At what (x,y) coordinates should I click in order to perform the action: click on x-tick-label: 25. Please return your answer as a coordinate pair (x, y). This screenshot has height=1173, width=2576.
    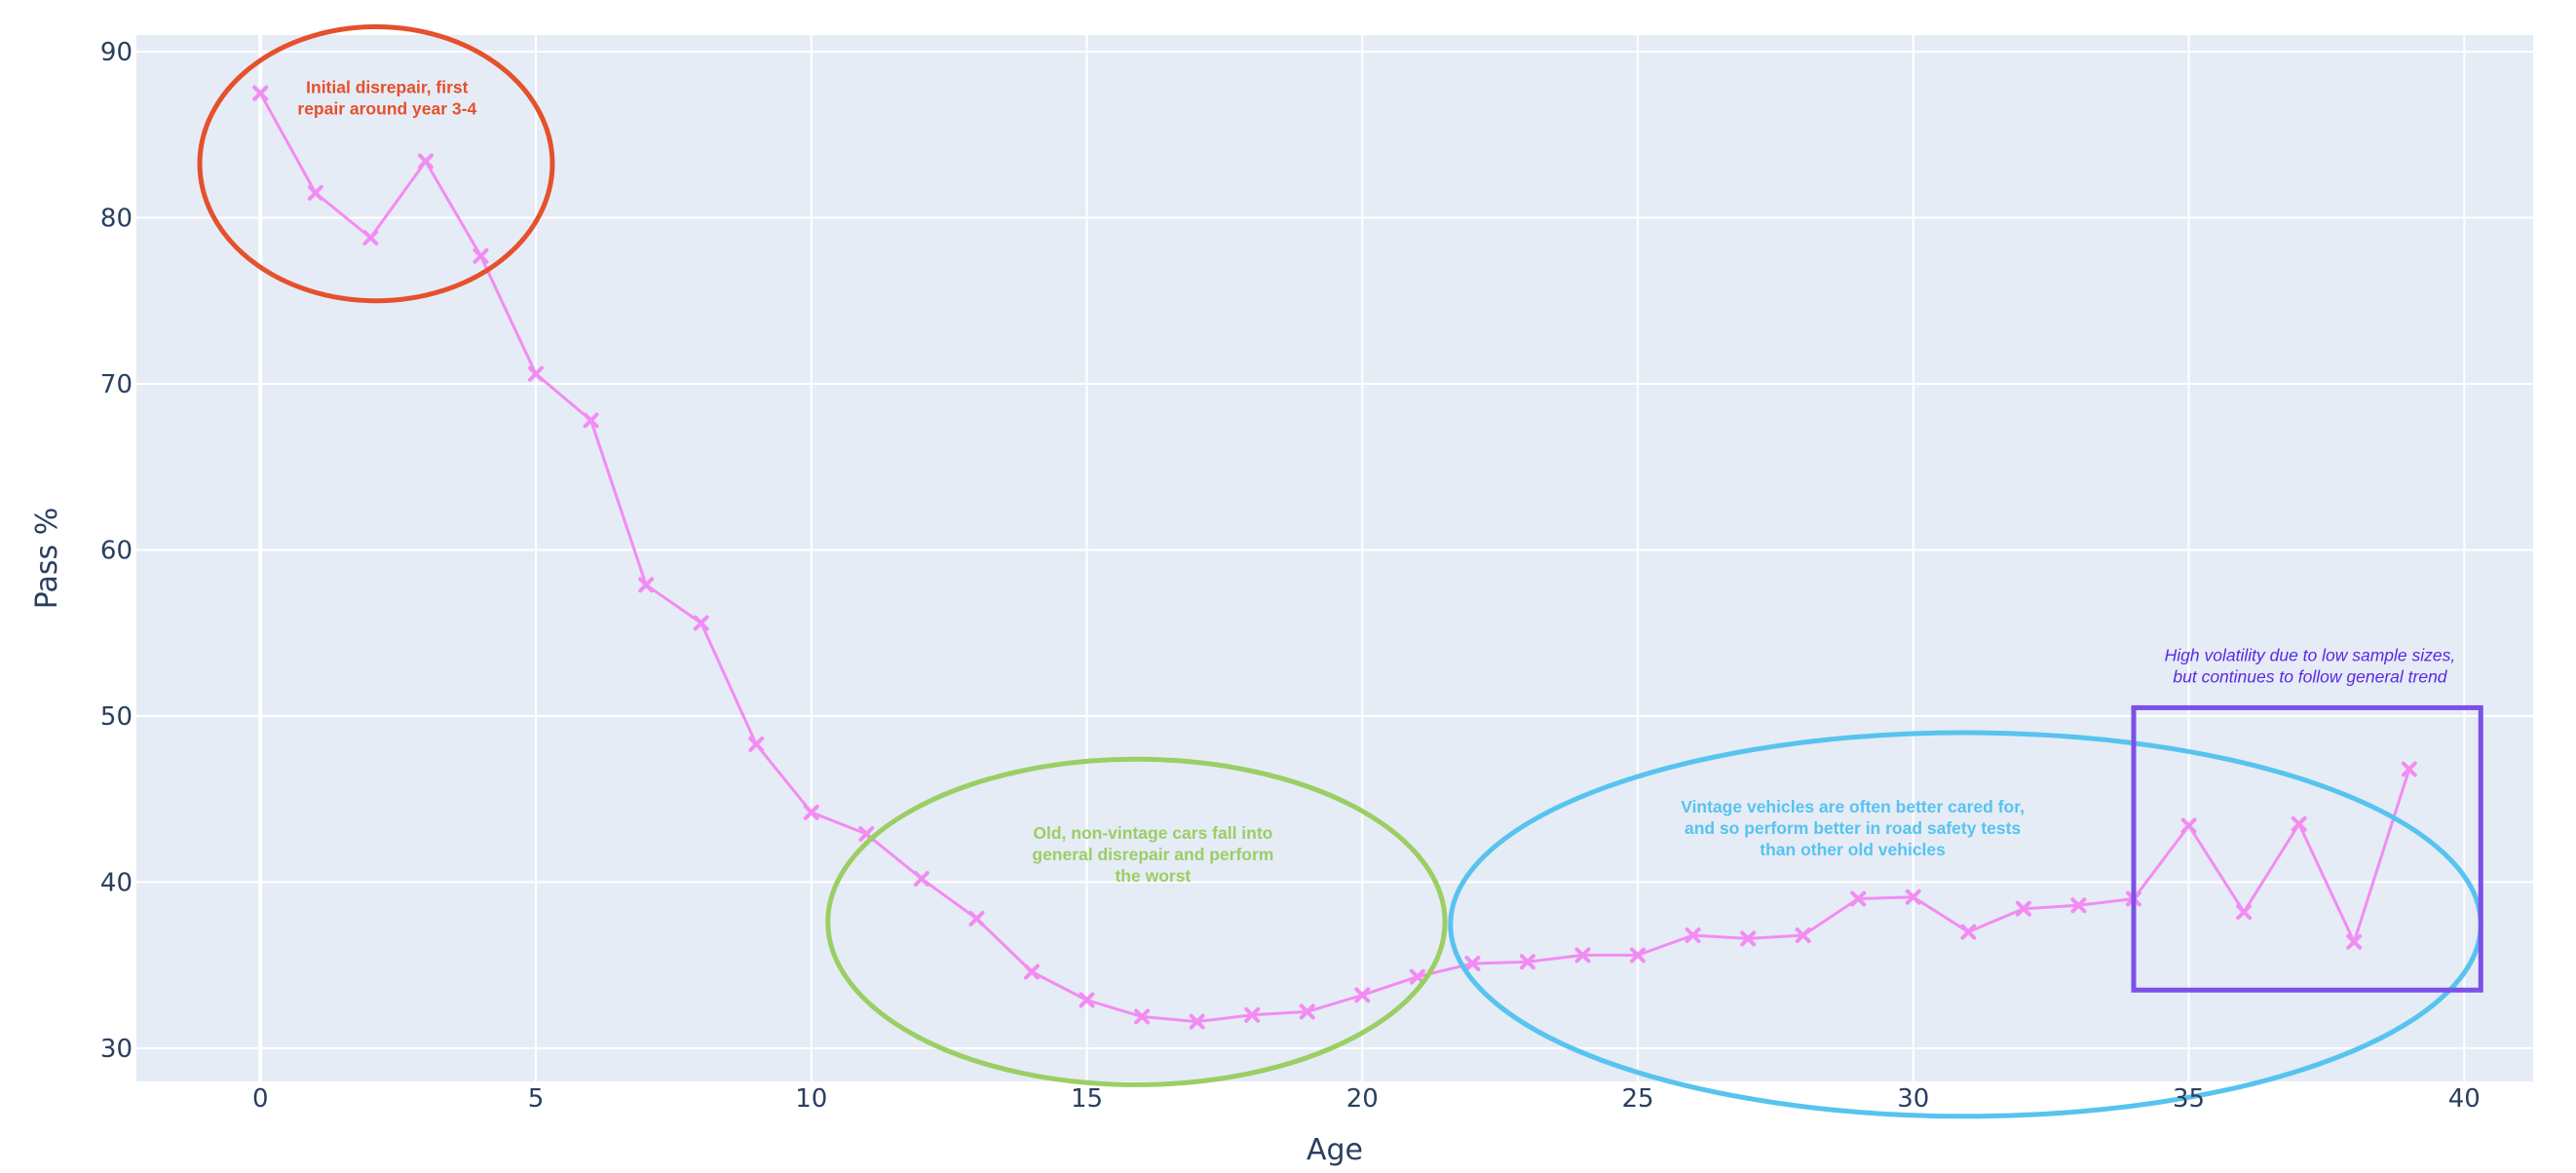
    Looking at the image, I should click on (1637, 1099).